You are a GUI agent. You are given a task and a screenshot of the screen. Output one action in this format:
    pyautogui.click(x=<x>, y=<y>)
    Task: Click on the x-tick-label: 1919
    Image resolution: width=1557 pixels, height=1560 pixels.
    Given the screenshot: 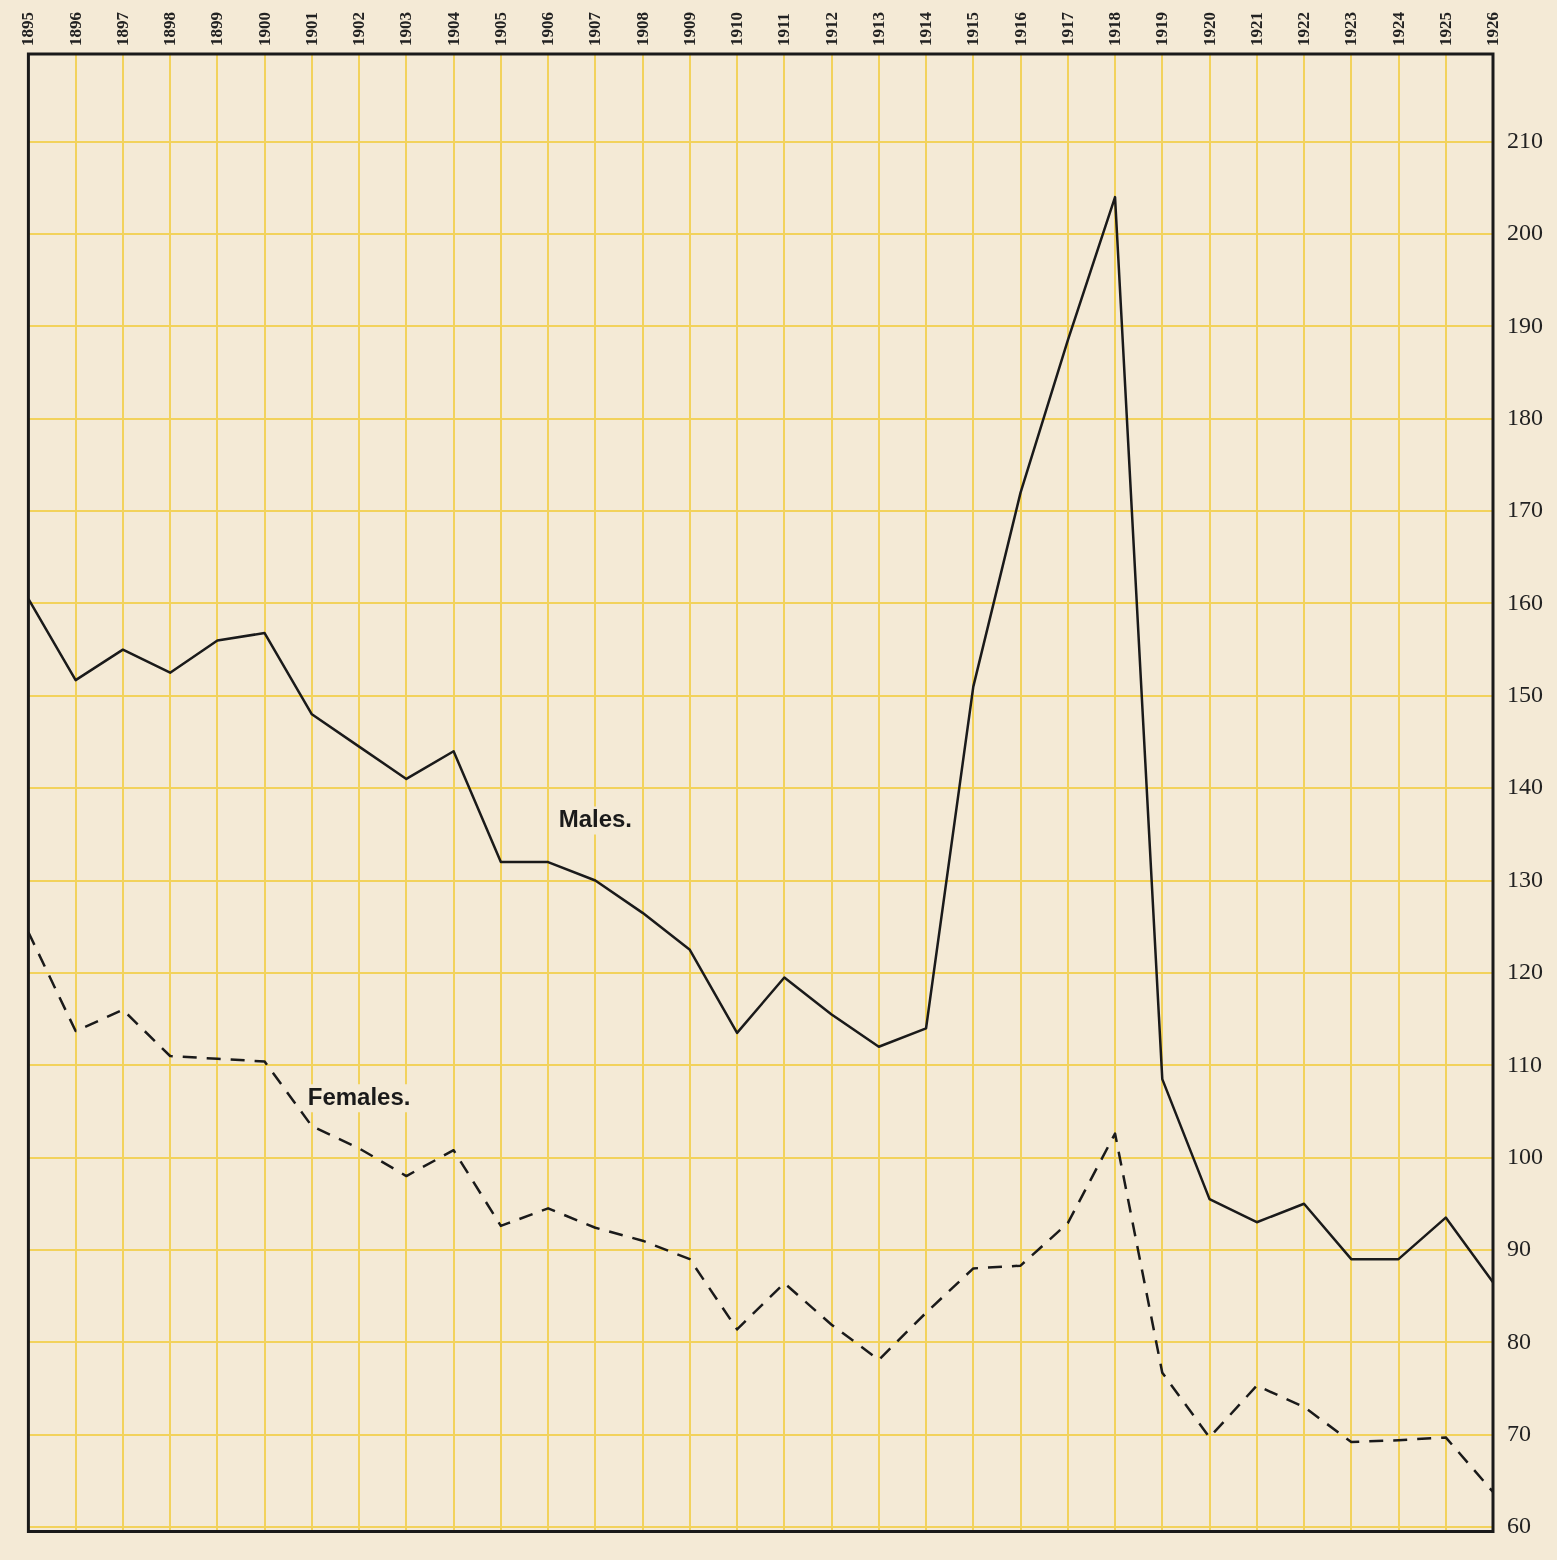 What is the action you would take?
    pyautogui.click(x=1162, y=29)
    